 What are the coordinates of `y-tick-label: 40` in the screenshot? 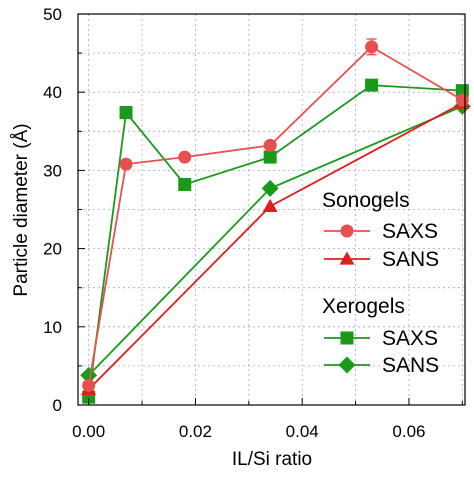 It's located at (52, 92).